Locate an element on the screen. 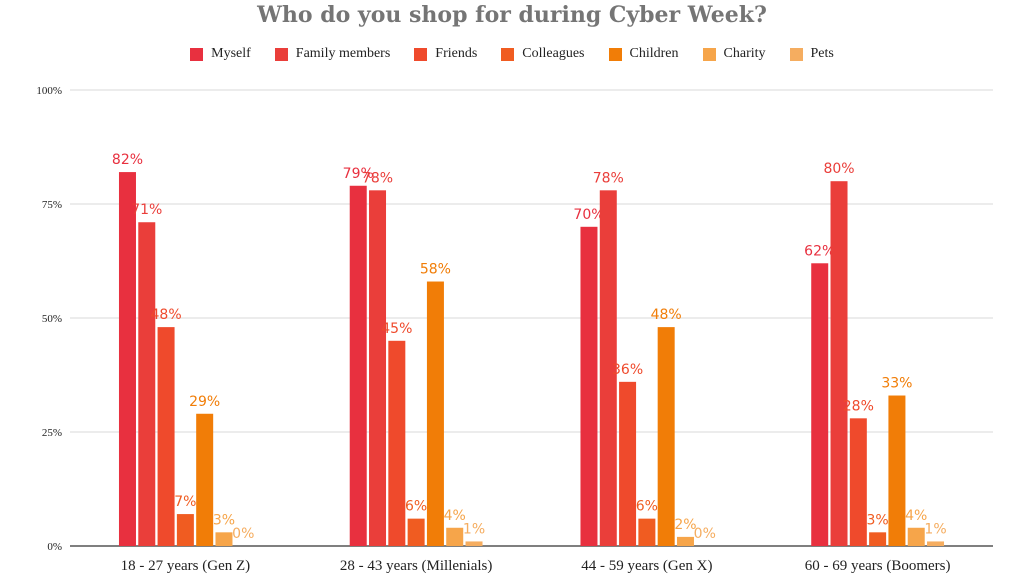 The height and width of the screenshot is (577, 1024). data-label: 58% is located at coordinates (435, 270).